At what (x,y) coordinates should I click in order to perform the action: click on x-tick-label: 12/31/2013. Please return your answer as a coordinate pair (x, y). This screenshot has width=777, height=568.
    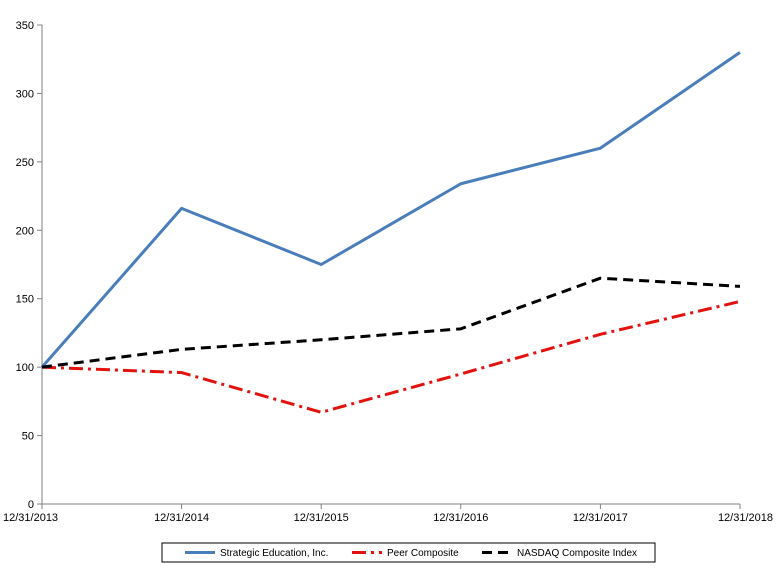
    Looking at the image, I should click on (30, 518).